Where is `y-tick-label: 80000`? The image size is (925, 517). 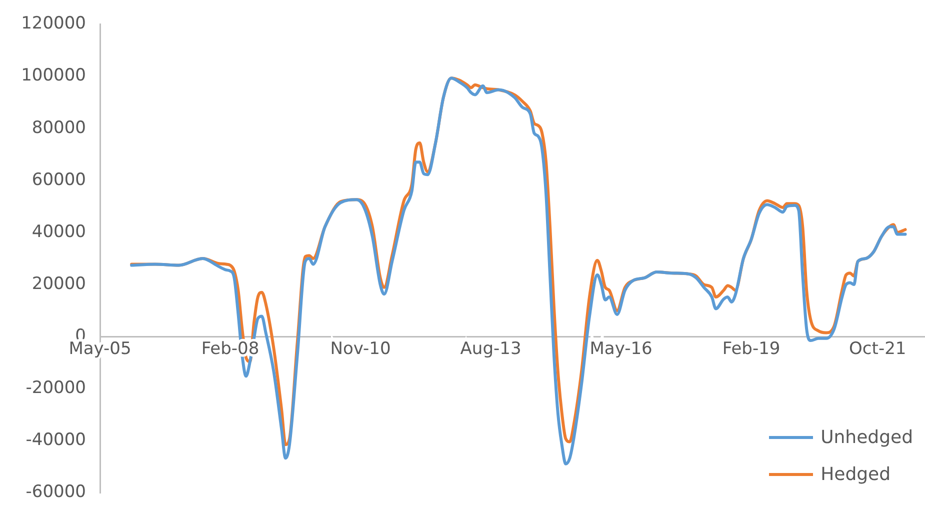 y-tick-label: 80000 is located at coordinates (59, 128).